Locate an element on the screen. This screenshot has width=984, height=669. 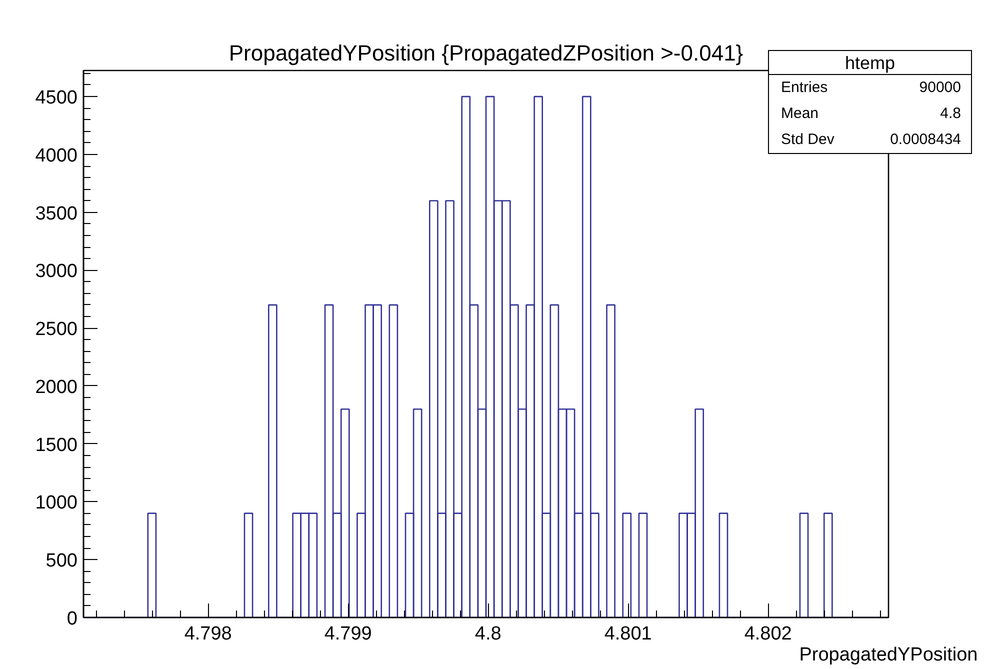
text: 90000 is located at coordinates (940, 88).